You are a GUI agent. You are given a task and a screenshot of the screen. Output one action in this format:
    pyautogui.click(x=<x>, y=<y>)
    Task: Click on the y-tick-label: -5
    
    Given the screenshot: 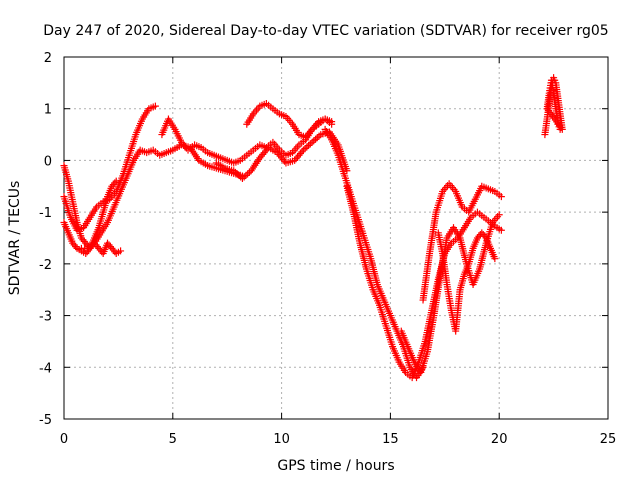 What is the action you would take?
    pyautogui.click(x=45, y=420)
    